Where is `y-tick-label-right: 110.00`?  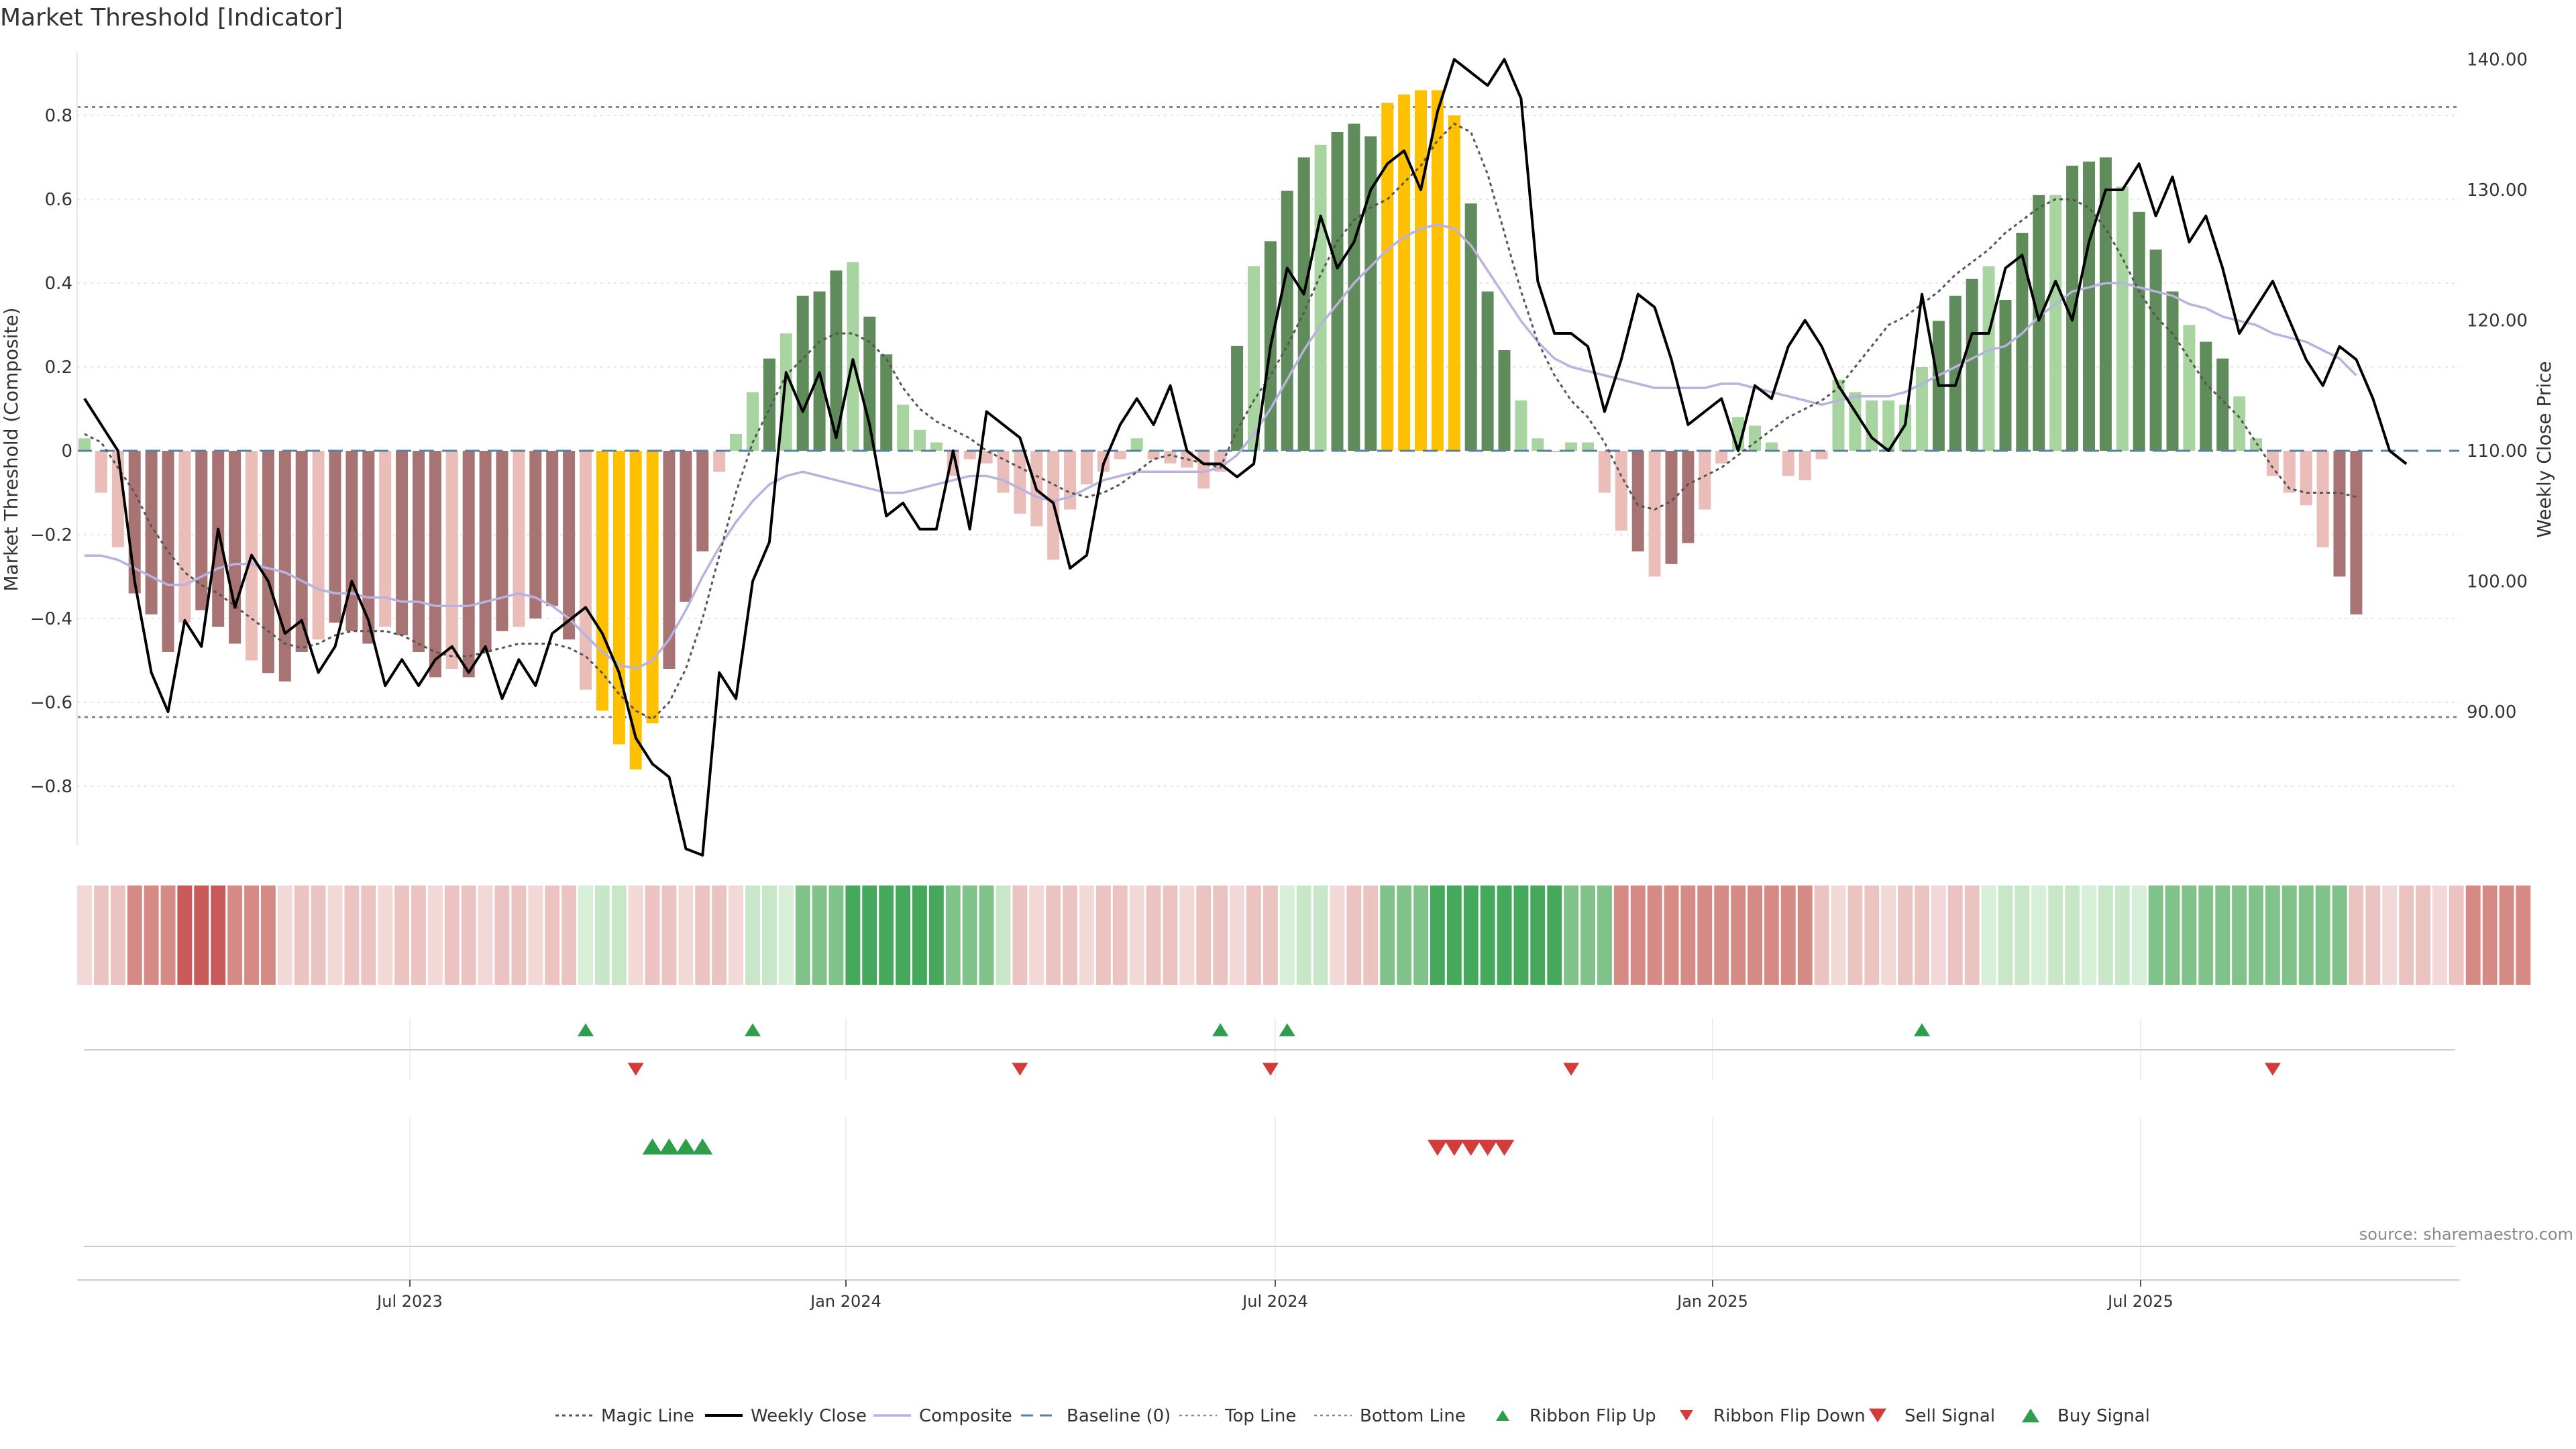 y-tick-label-right: 110.00 is located at coordinates (2497, 451).